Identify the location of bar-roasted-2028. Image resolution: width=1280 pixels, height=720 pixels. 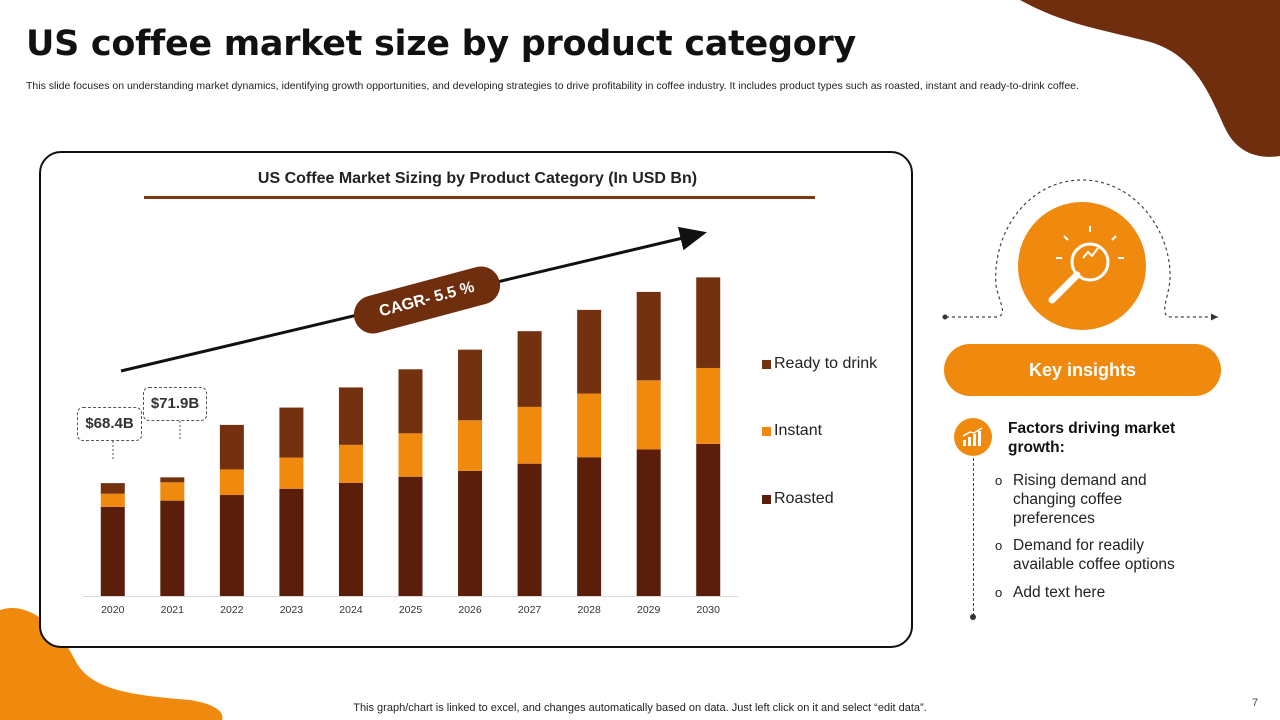
(589, 526).